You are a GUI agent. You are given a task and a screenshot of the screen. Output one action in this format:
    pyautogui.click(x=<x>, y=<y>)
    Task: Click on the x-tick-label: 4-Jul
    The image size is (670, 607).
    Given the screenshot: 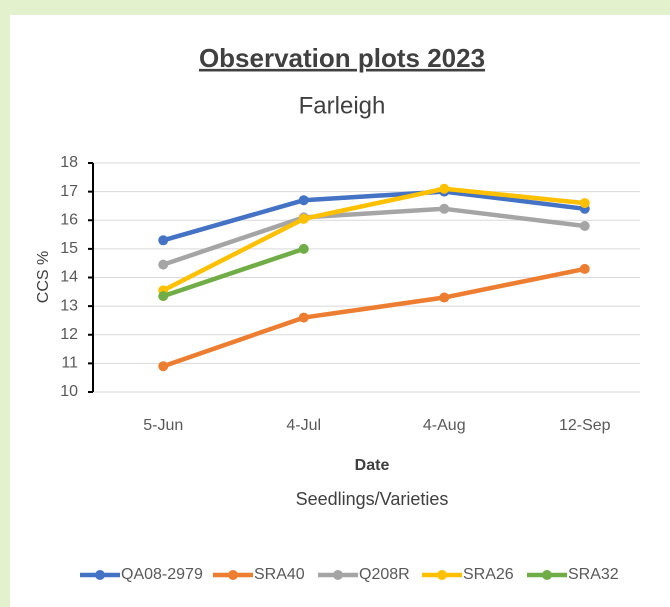 What is the action you would take?
    pyautogui.click(x=303, y=425)
    